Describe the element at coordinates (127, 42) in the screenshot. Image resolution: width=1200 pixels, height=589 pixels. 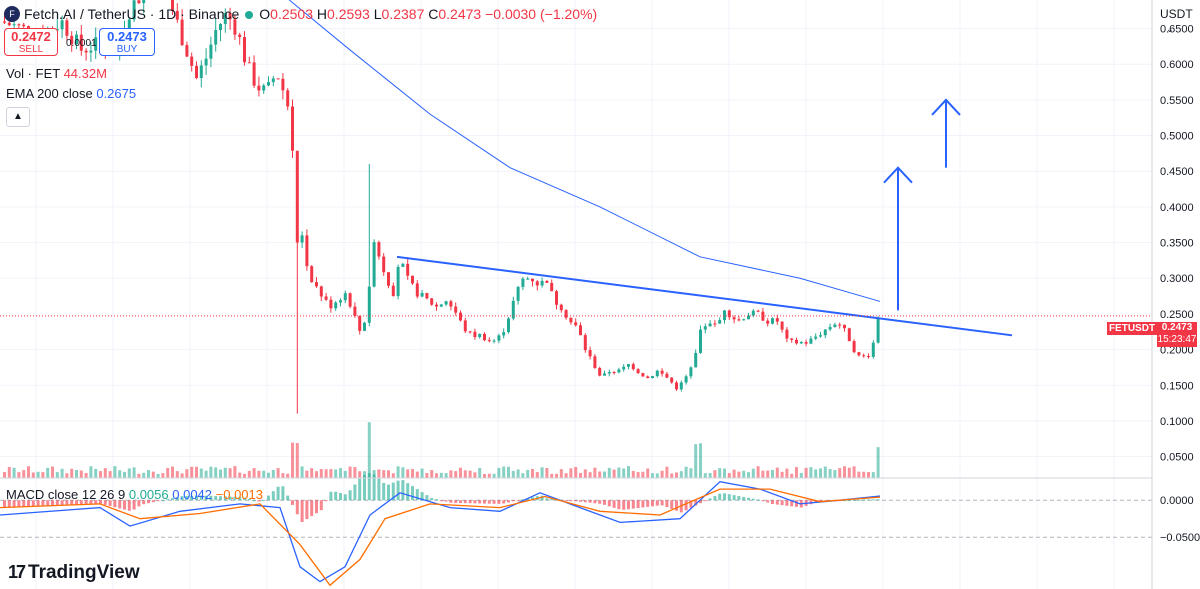
I see `buy-button: 0.2473 BUY` at that location.